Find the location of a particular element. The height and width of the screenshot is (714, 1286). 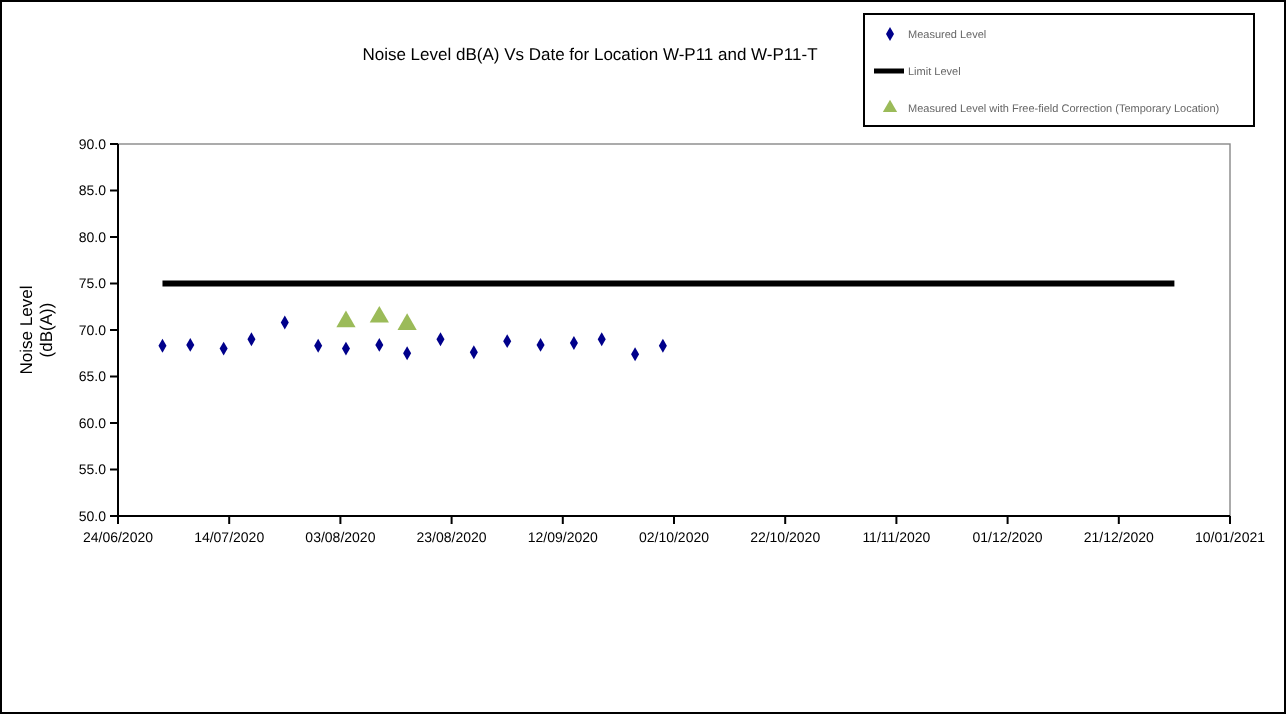

chart-title: Noise Level dB(A) Vs Date for Location W-P11 and W-P11-T is located at coordinates (590, 54).